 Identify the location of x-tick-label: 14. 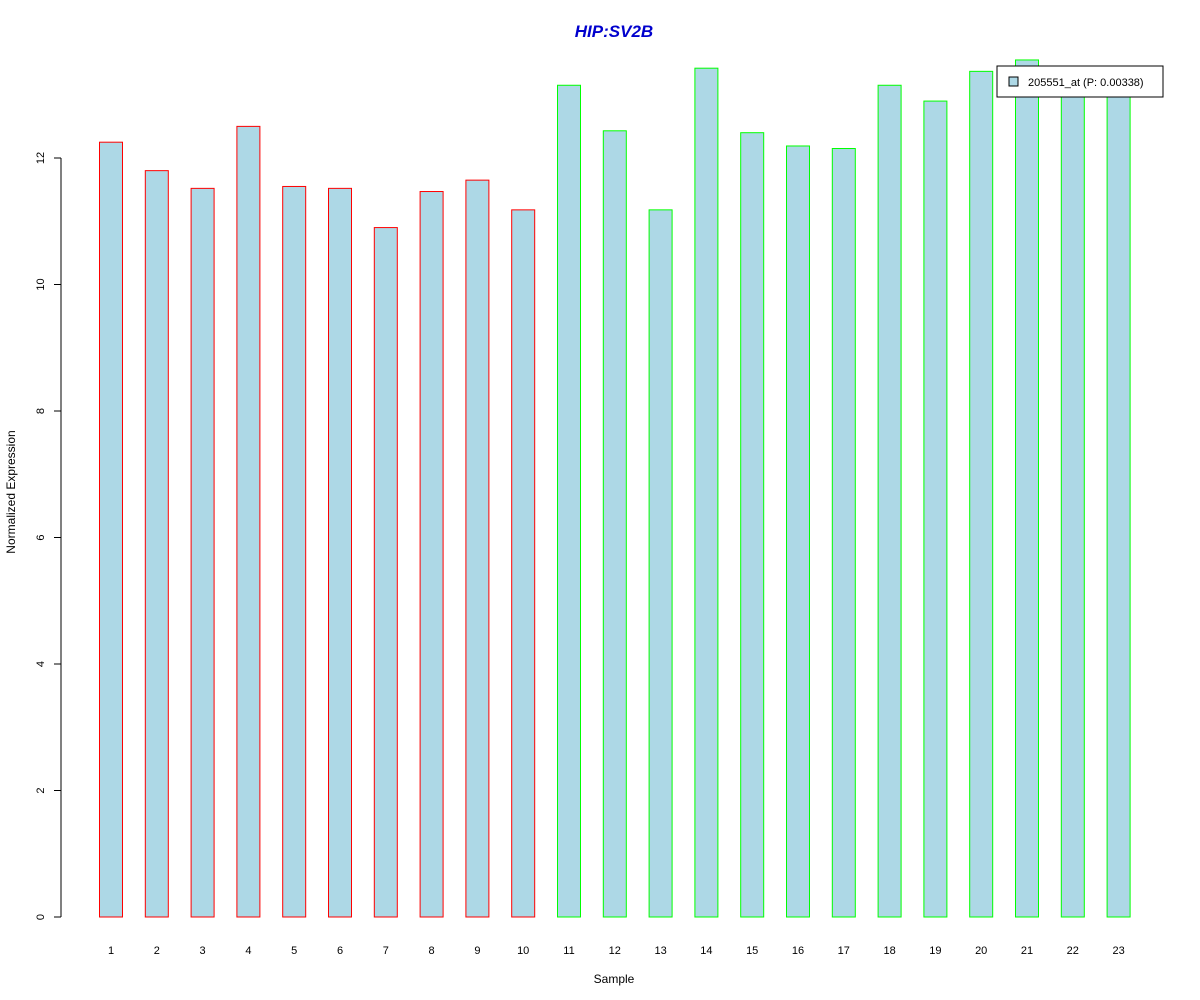
(706, 951).